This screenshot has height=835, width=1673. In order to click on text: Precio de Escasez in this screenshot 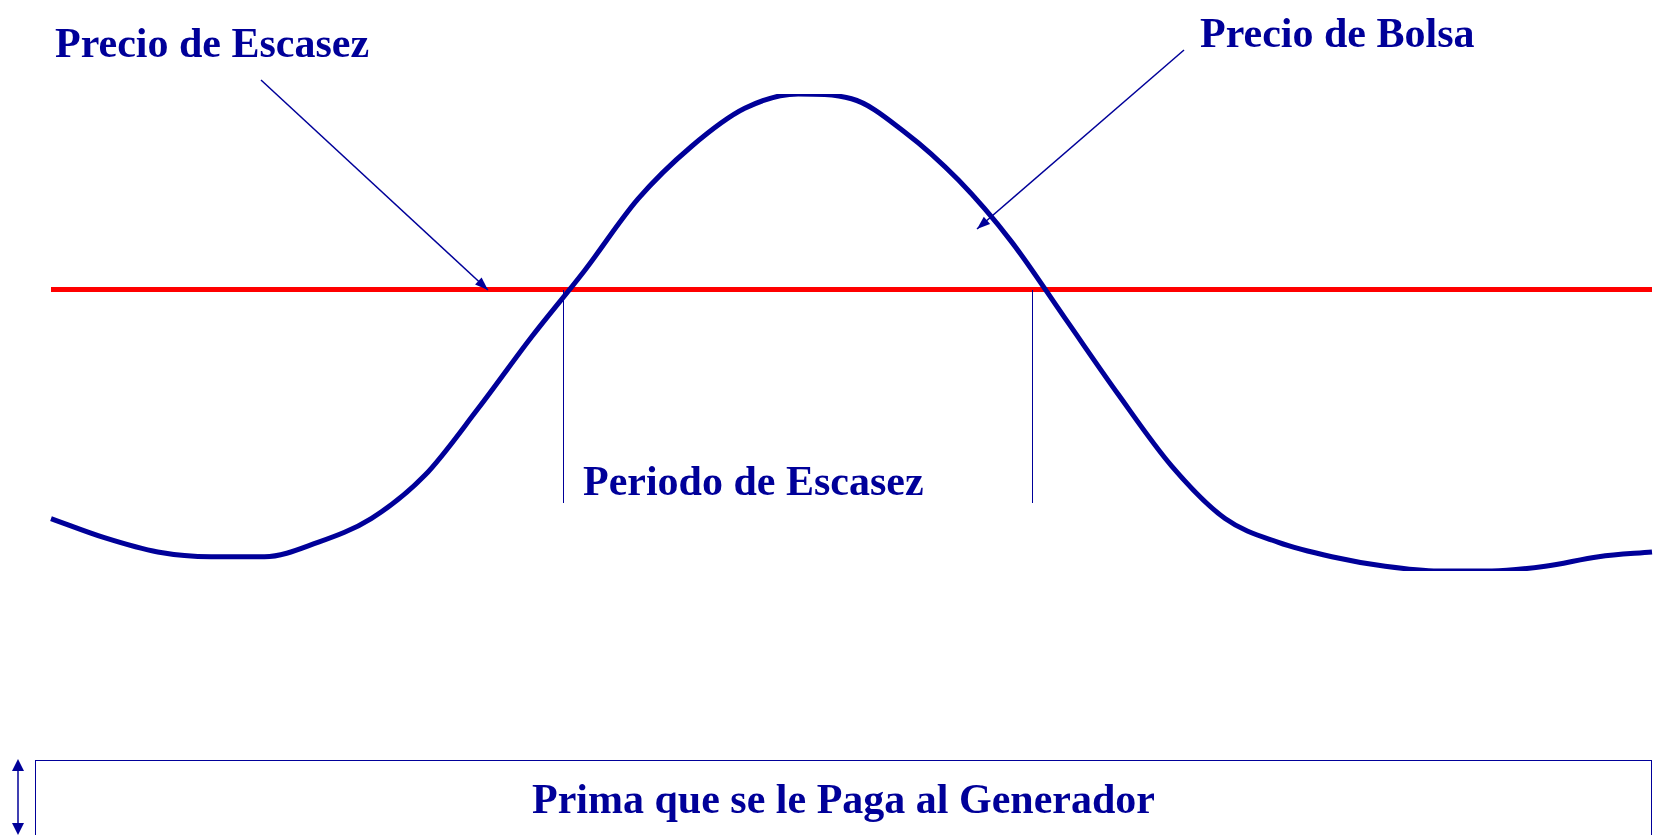, I will do `click(212, 43)`.